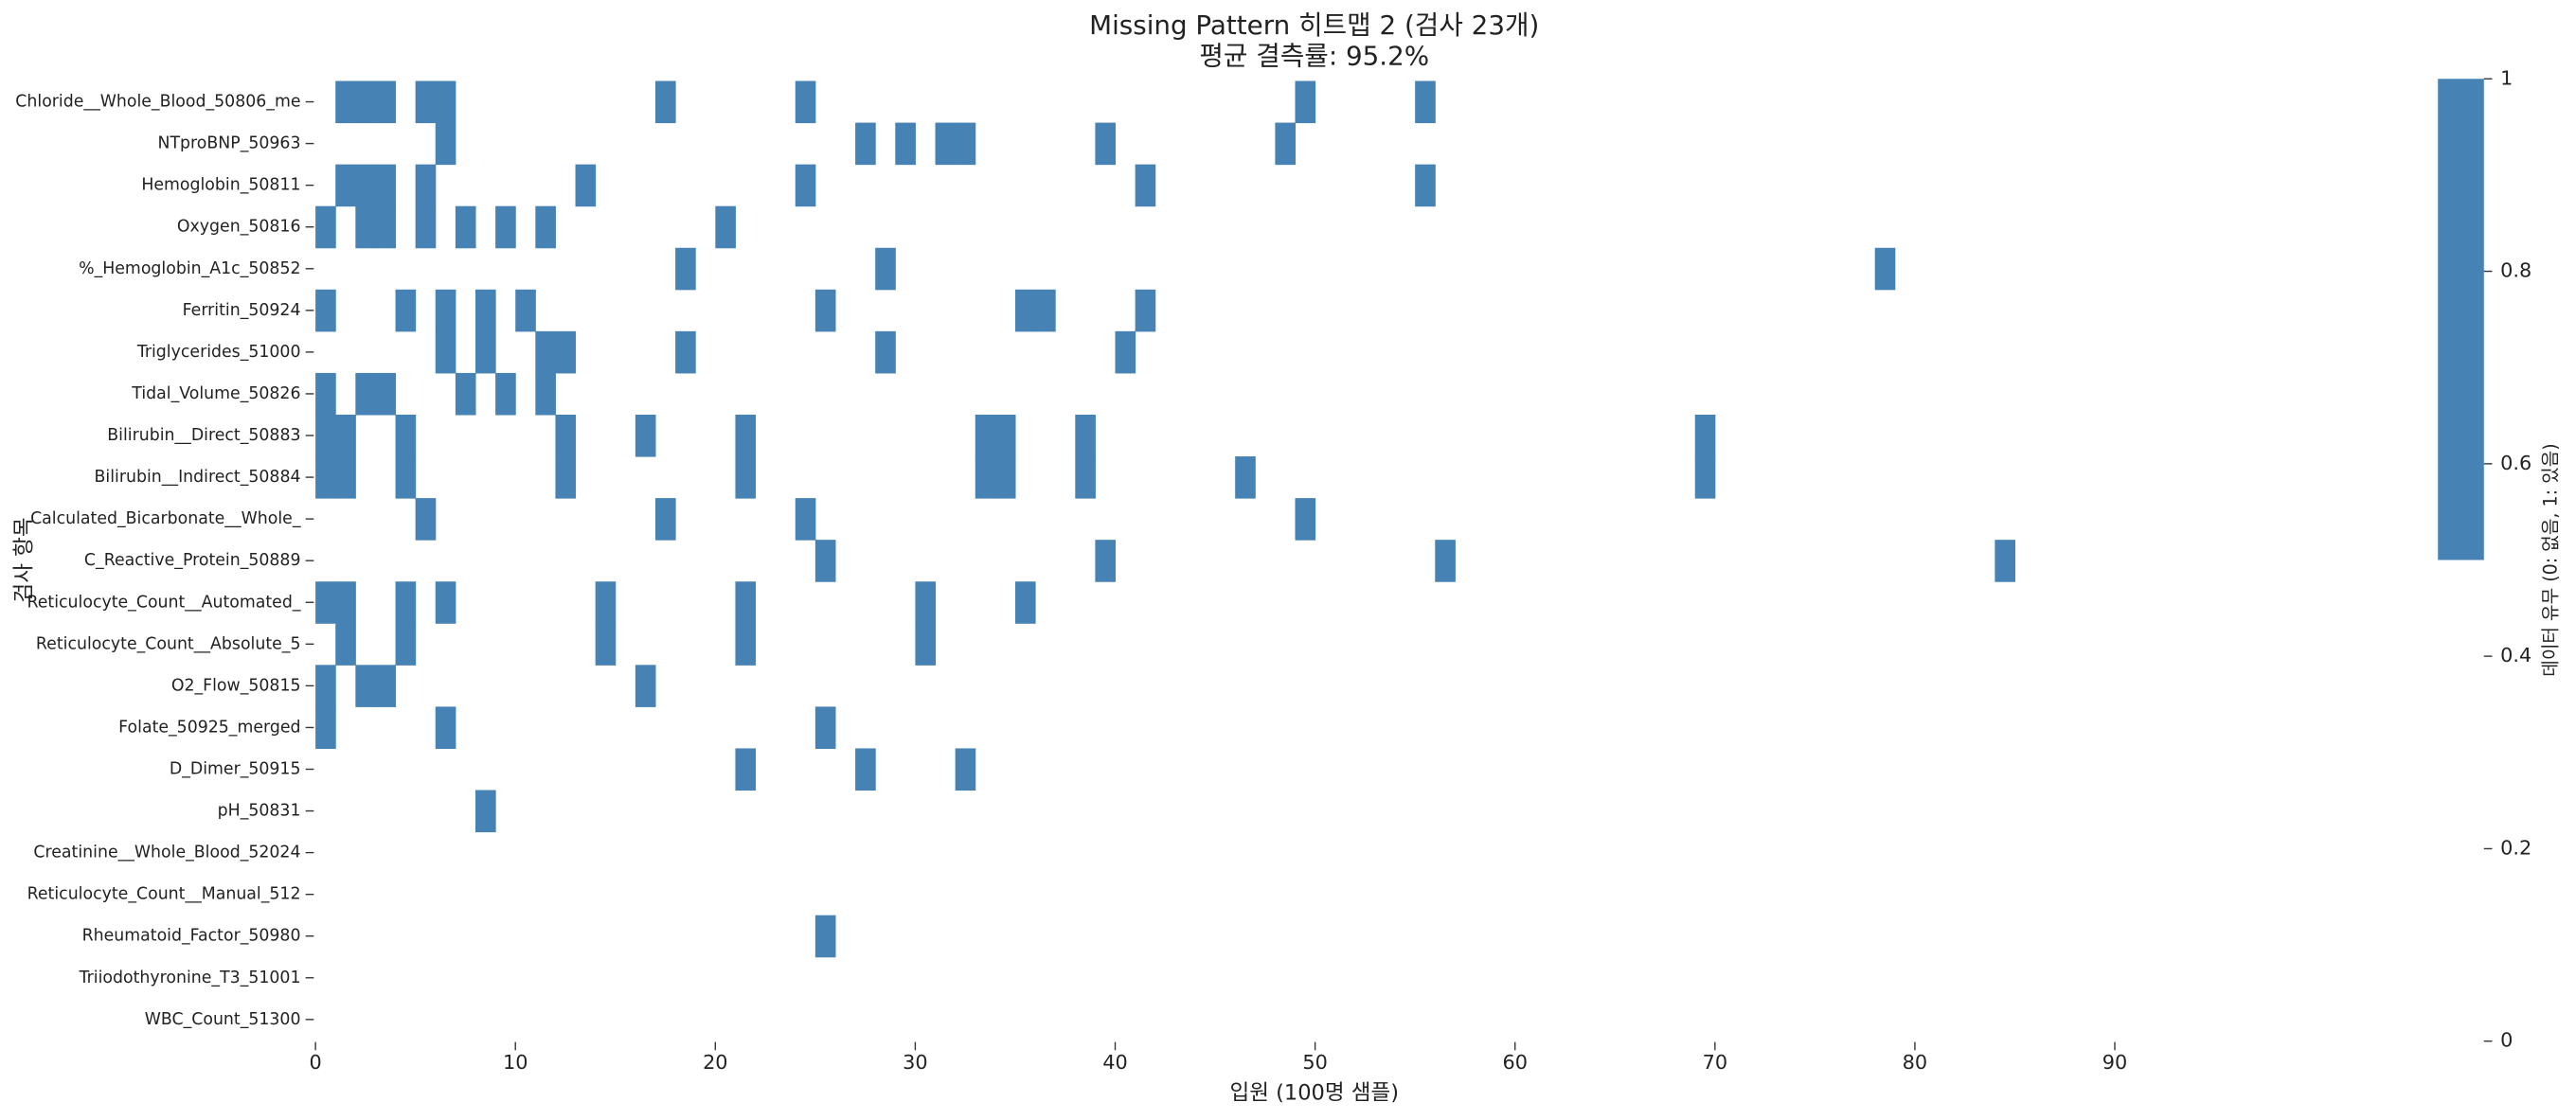 The height and width of the screenshot is (1120, 2576). I want to click on colorbar-tick-label: 0.2, so click(2515, 847).